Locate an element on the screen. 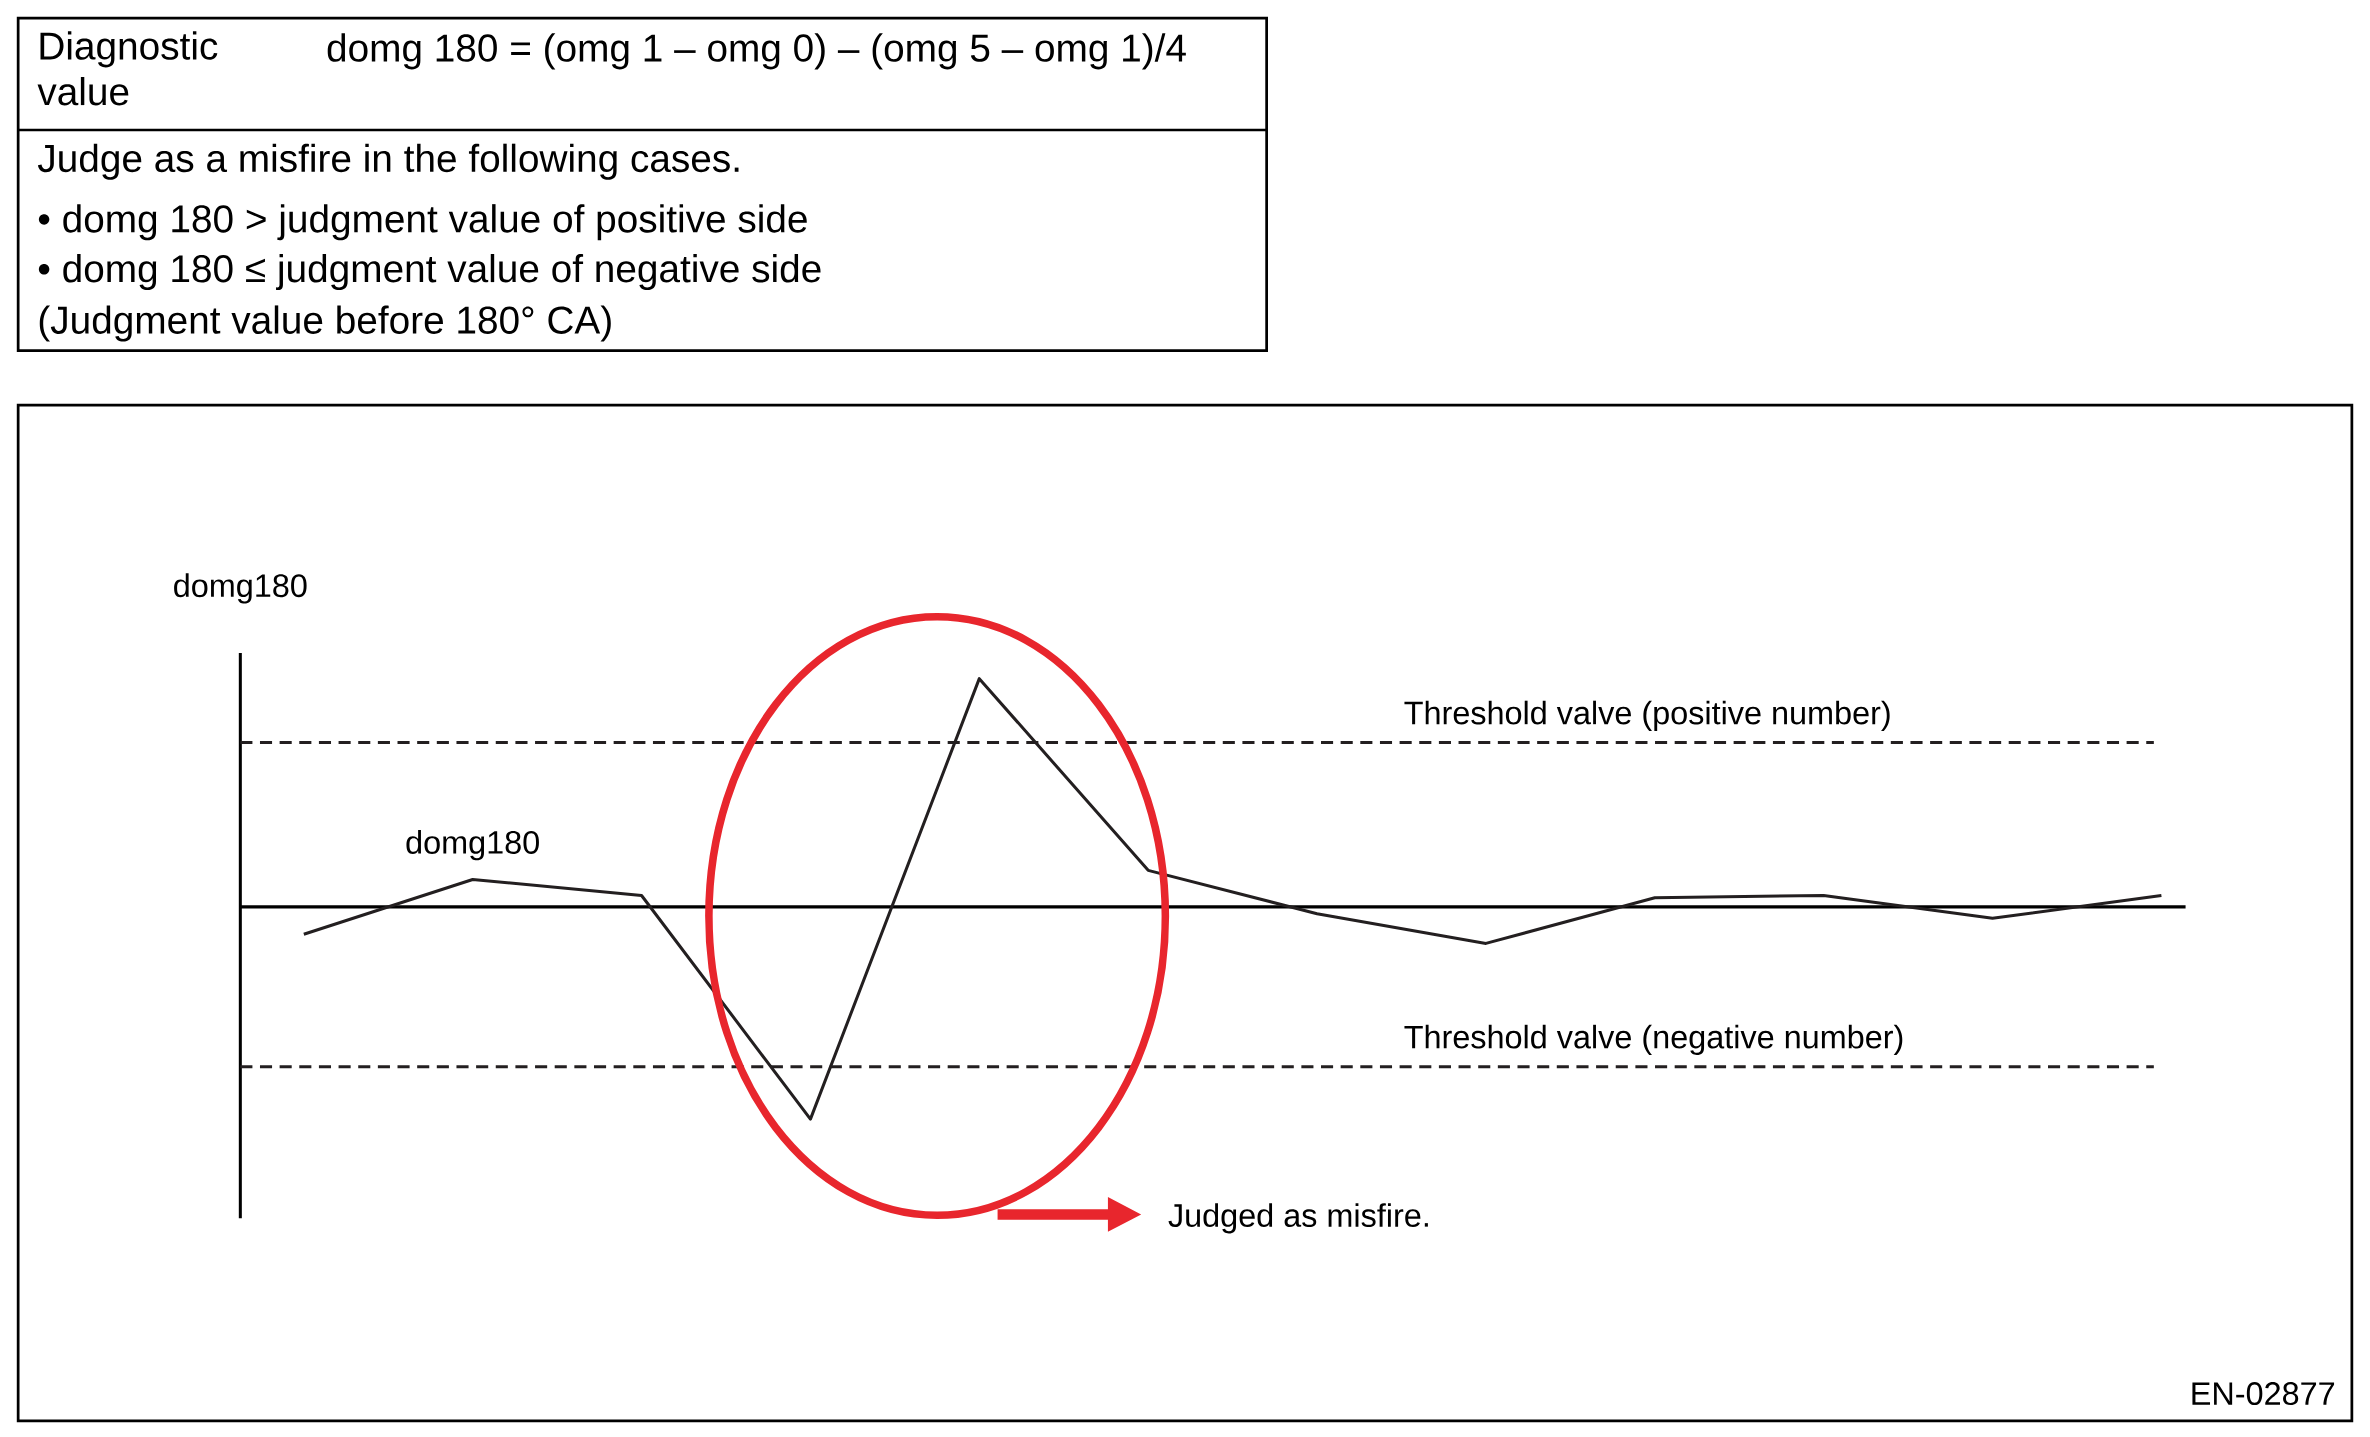 The width and height of the screenshot is (2370, 1437). text: Judge as a misfire in the following cases. is located at coordinates (388, 161).